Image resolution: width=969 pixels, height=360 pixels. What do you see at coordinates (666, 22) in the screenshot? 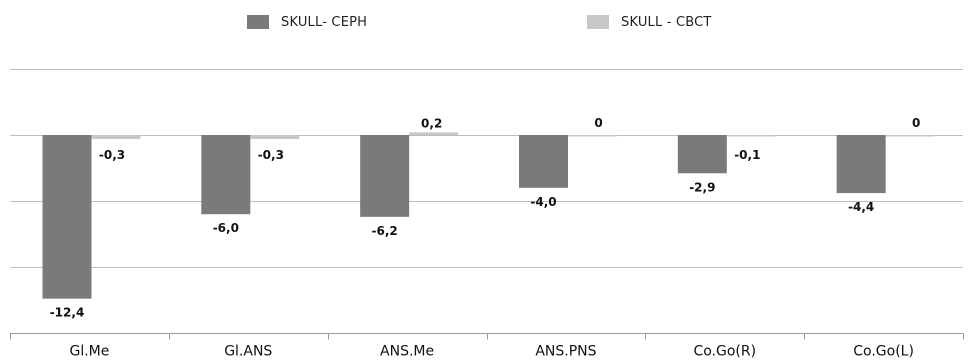
I see `legend-label-cbct: SKULL - CBCT` at bounding box center [666, 22].